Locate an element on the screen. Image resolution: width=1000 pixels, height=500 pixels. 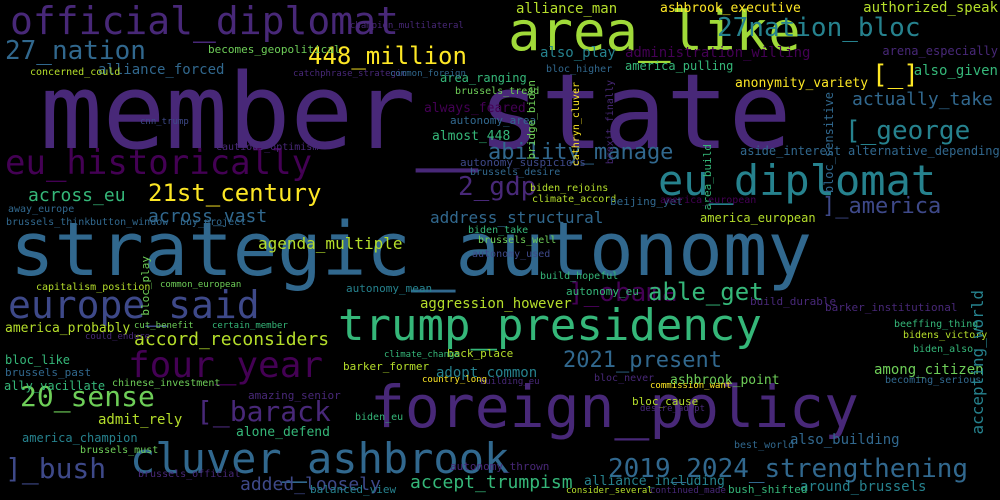
word-biden-rejoins: biden_rejoins is located at coordinates (569, 188).